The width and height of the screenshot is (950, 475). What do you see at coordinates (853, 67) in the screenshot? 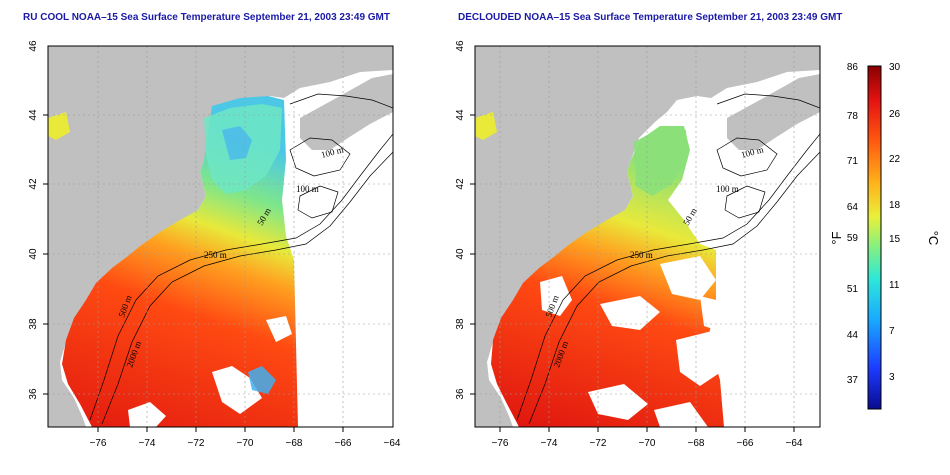
I see `colorbar-fahrenheit-tick: 86` at bounding box center [853, 67].